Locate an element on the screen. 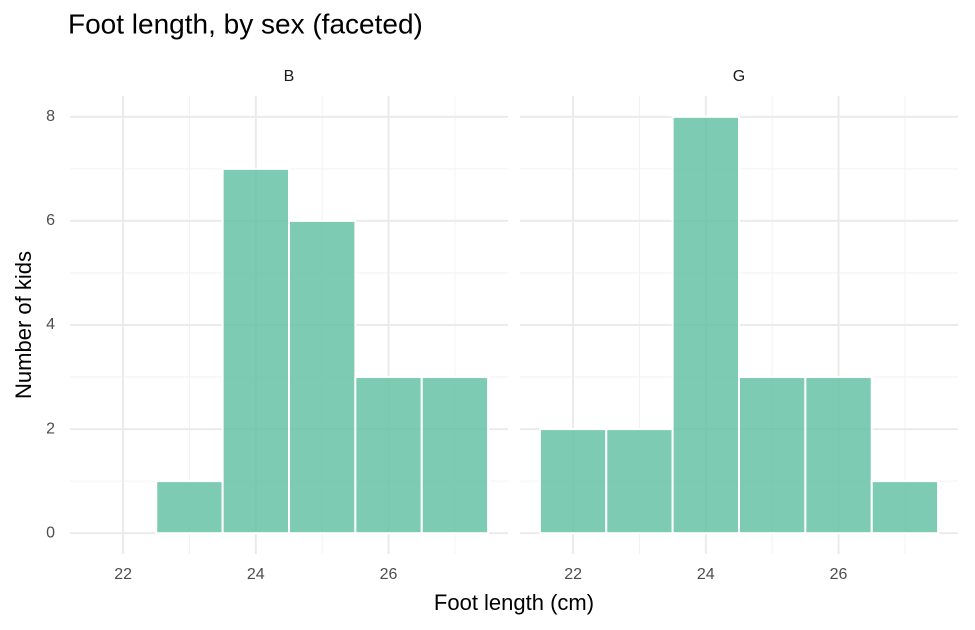  y-tick-label: 0 is located at coordinates (50, 532).